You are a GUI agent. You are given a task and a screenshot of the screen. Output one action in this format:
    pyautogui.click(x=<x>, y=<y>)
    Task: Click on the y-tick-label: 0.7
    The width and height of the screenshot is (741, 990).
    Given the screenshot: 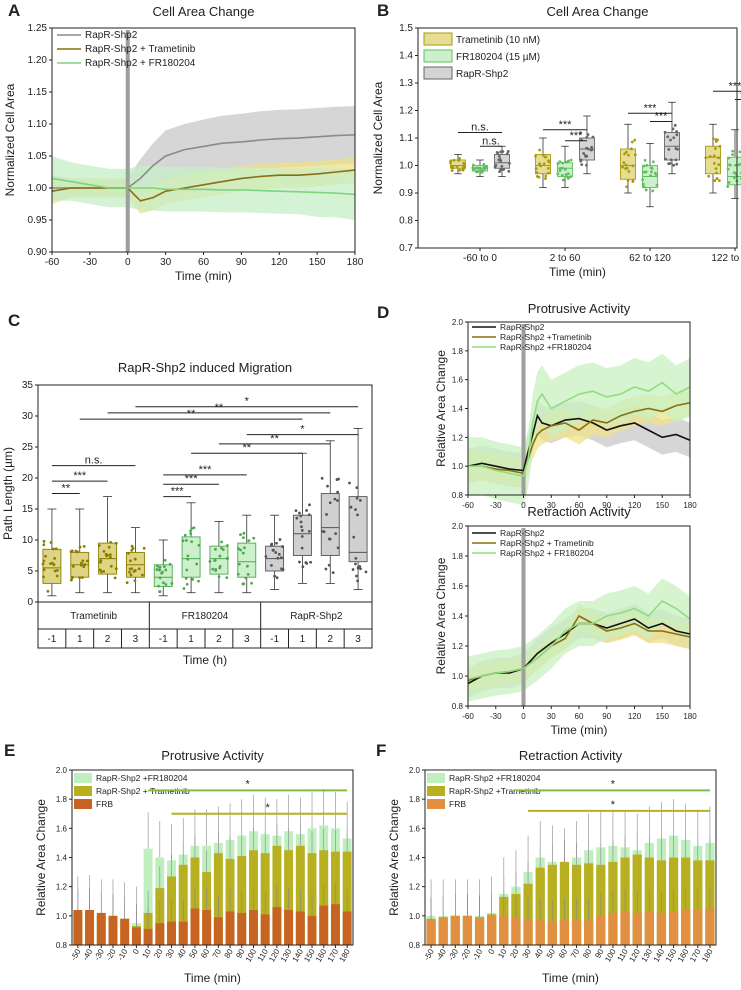 What is the action you would take?
    pyautogui.click(x=406, y=248)
    